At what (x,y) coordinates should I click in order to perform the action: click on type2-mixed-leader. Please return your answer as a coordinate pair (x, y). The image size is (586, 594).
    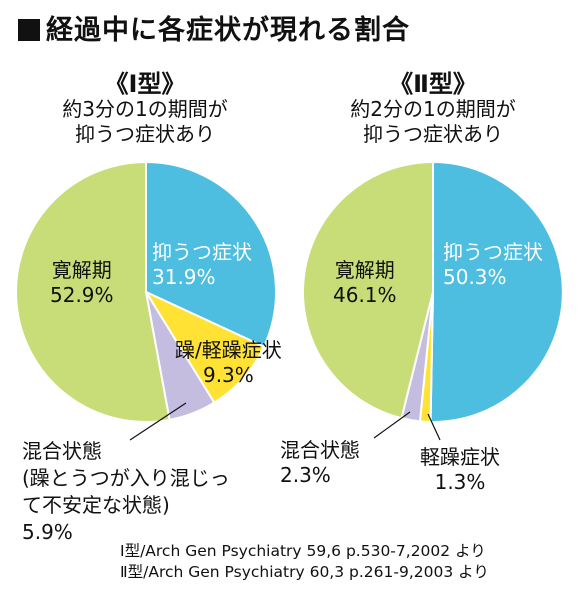
    Looking at the image, I should click on (392, 425).